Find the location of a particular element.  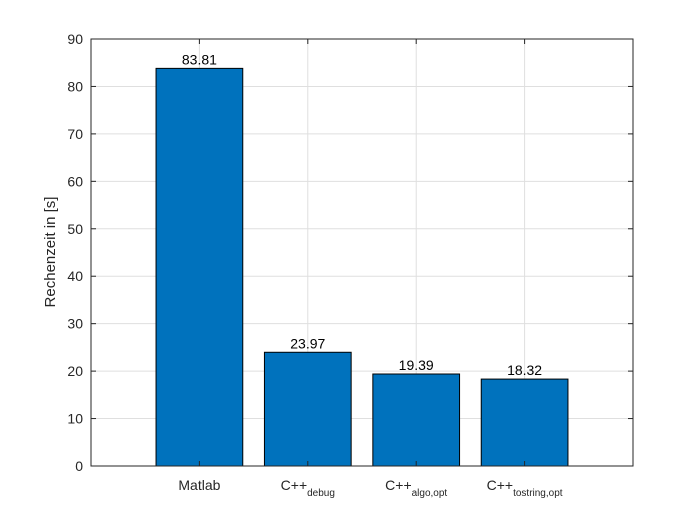

data-label: 18.32 is located at coordinates (524, 370).